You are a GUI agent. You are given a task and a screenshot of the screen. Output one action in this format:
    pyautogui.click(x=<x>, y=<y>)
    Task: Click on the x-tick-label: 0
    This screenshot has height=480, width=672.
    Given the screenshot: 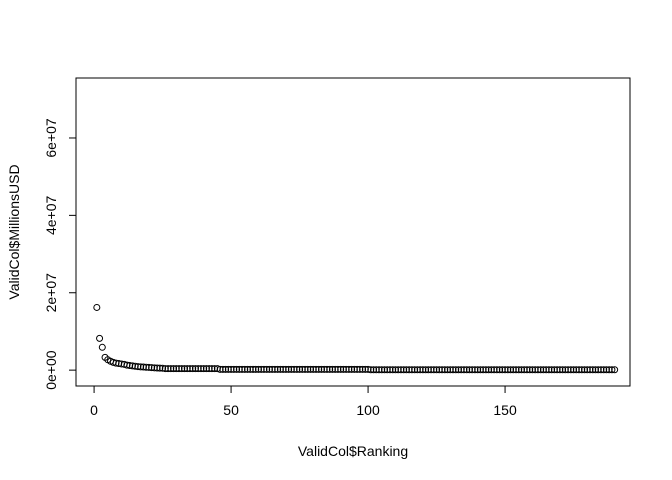 What is the action you would take?
    pyautogui.click(x=94, y=410)
    